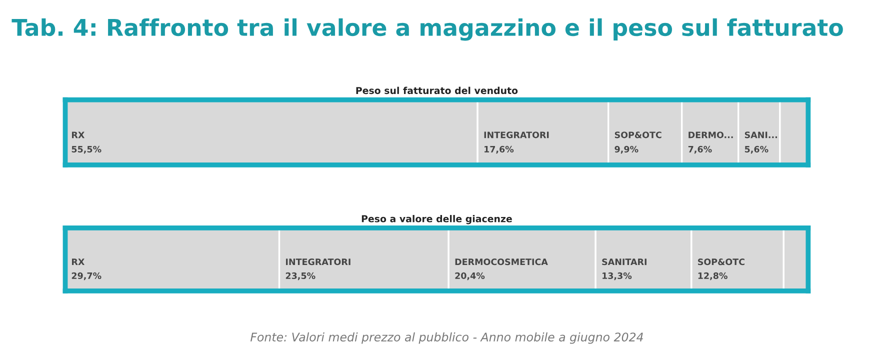 This screenshot has height=354, width=894. What do you see at coordinates (499, 150) in the screenshot?
I see `data-label: 17,6%` at bounding box center [499, 150].